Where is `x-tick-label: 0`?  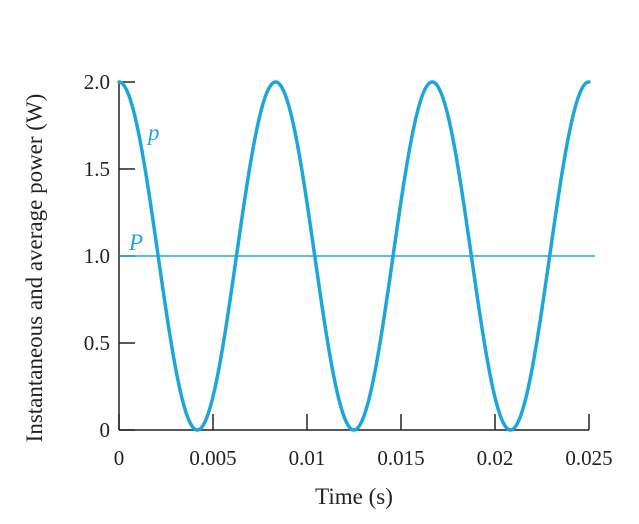
x-tick-label: 0 is located at coordinates (119, 458).